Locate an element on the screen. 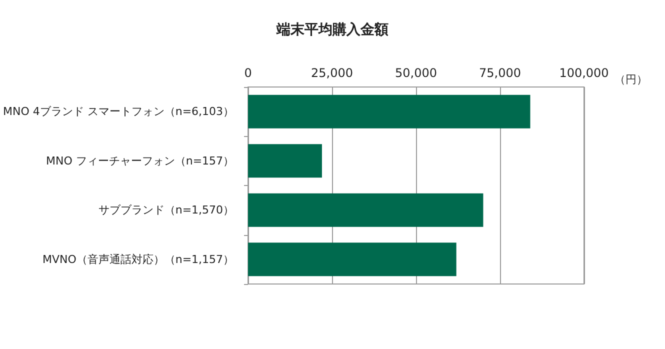 The image size is (665, 349). x-tick-label: 75,000 is located at coordinates (500, 73).